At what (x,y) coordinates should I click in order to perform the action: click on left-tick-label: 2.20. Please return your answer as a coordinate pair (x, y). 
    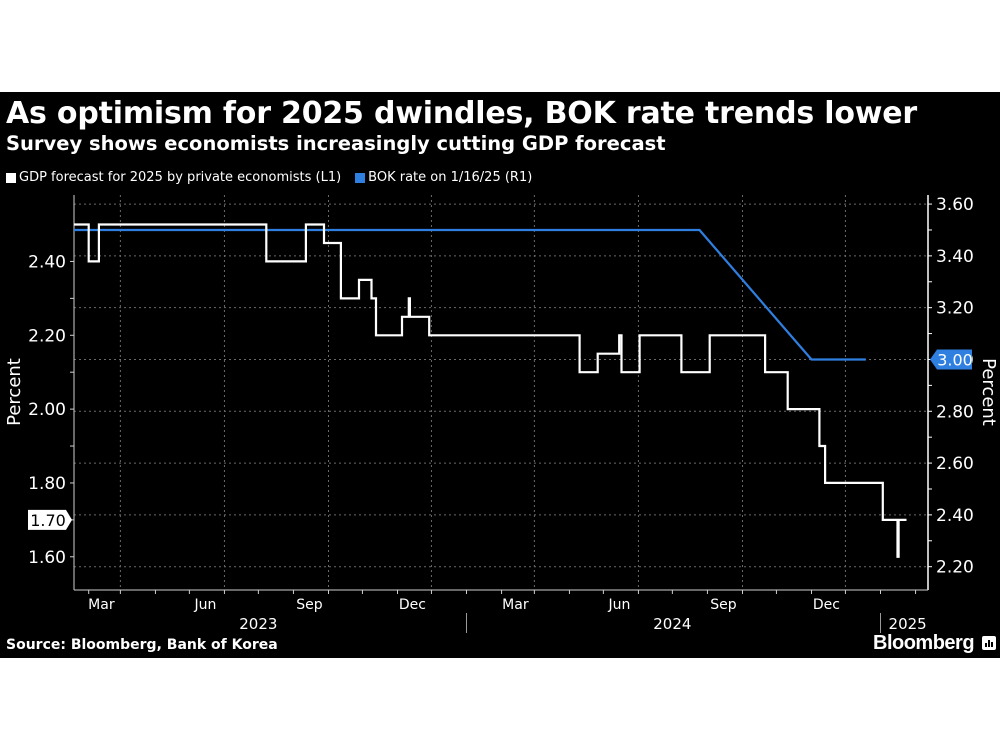
    Looking at the image, I should click on (47, 336).